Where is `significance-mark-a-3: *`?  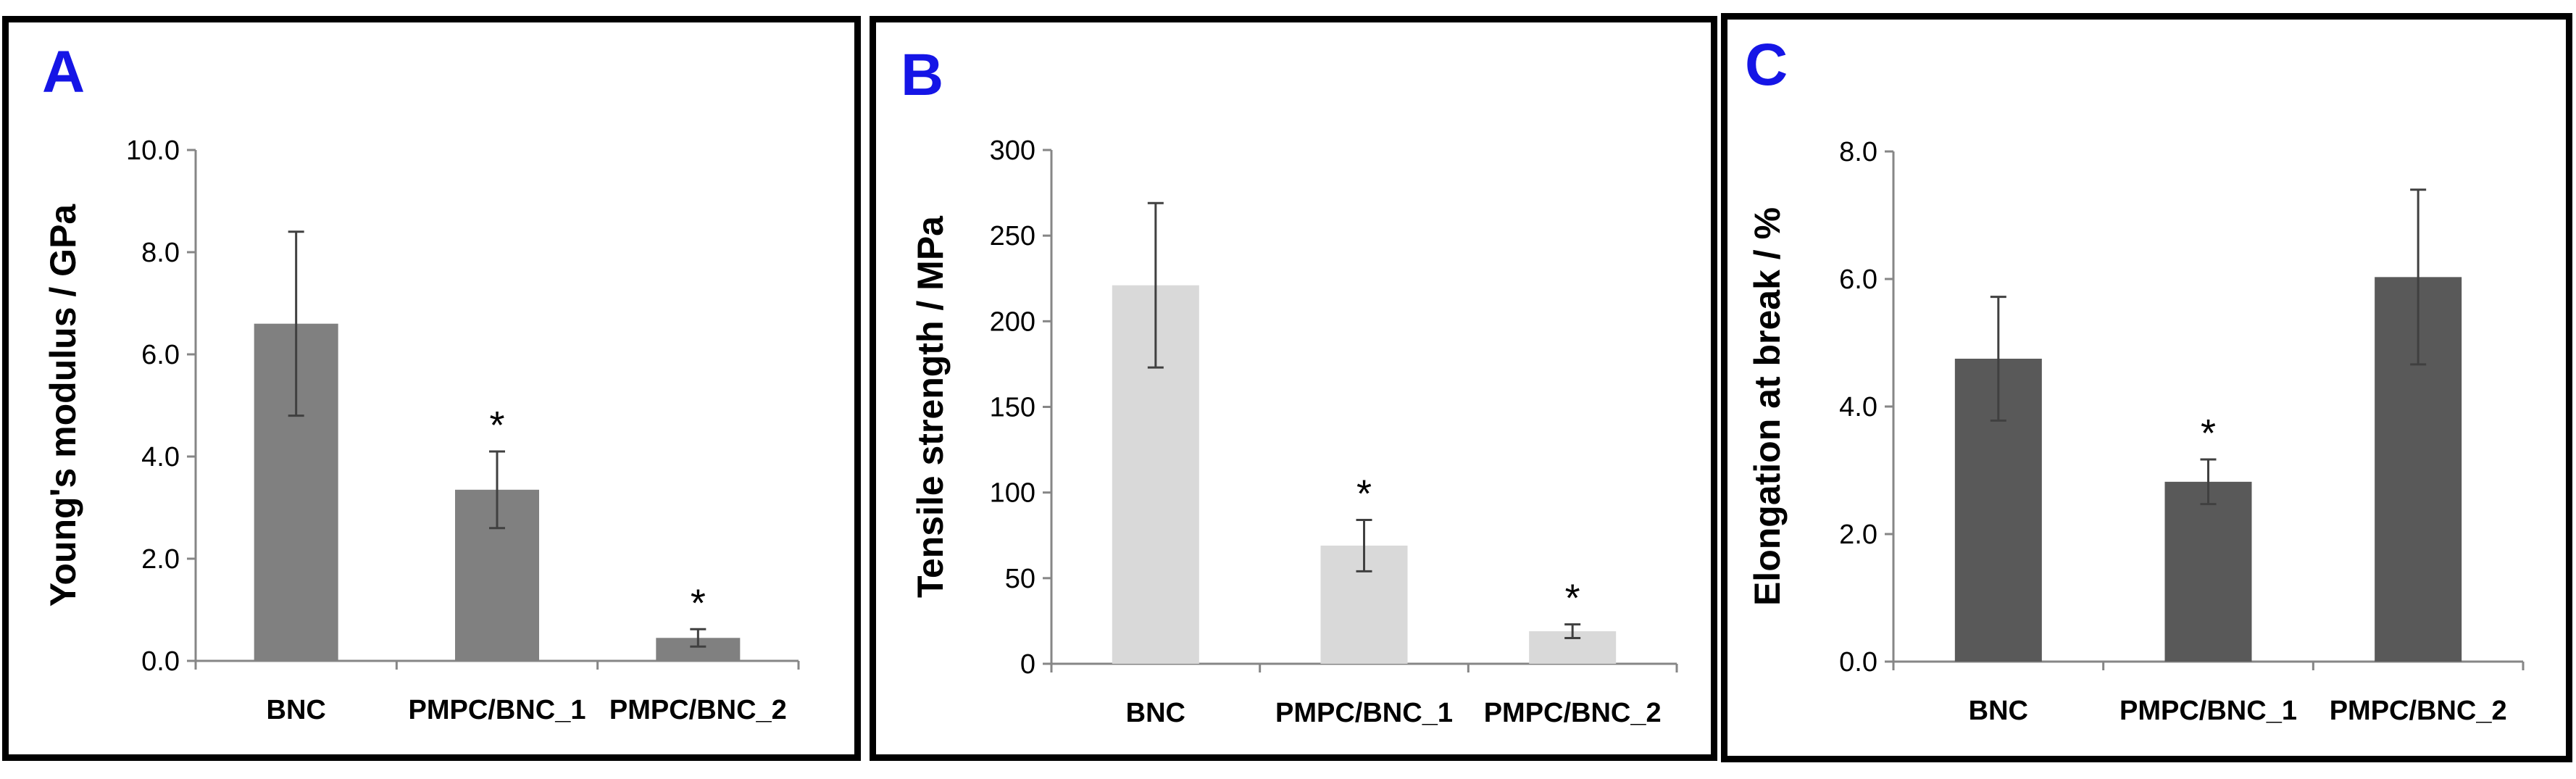
significance-mark-a-3: * is located at coordinates (698, 603).